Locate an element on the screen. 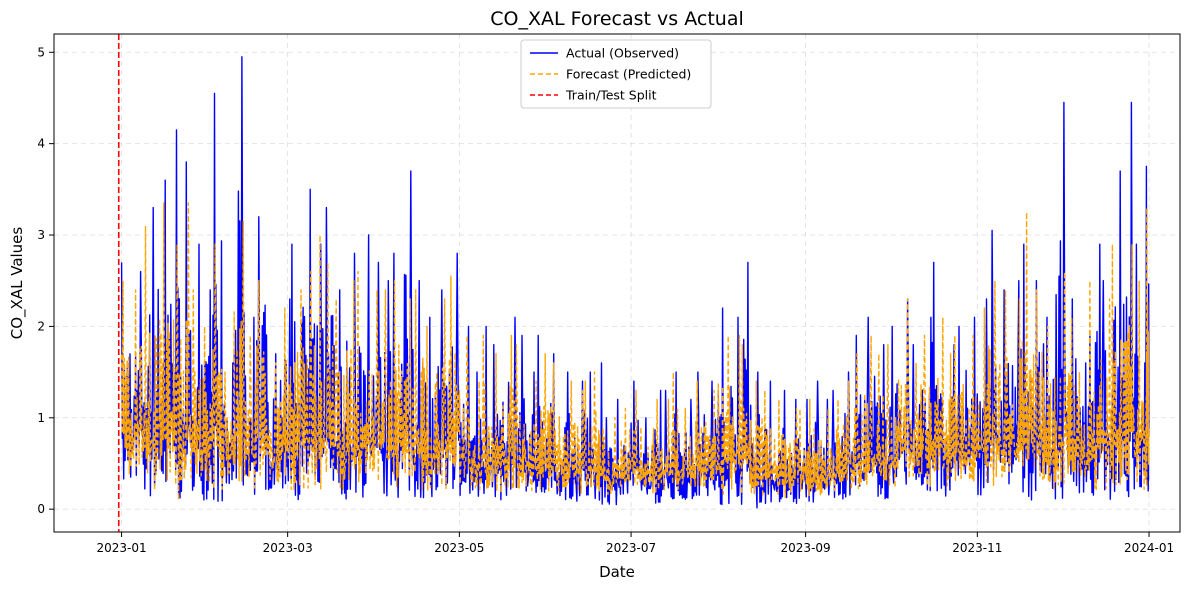 This screenshot has height=590, width=1190. x-tick-label: 2023-09 is located at coordinates (806, 548).